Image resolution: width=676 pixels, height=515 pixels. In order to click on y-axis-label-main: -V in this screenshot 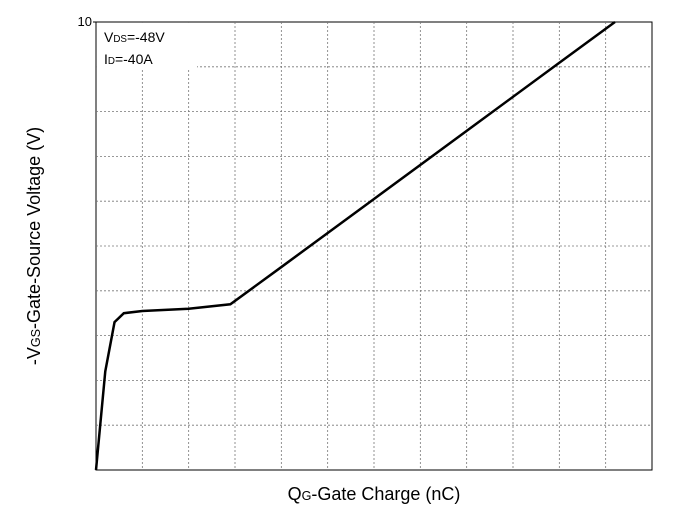, I will do `click(34, 356)`.